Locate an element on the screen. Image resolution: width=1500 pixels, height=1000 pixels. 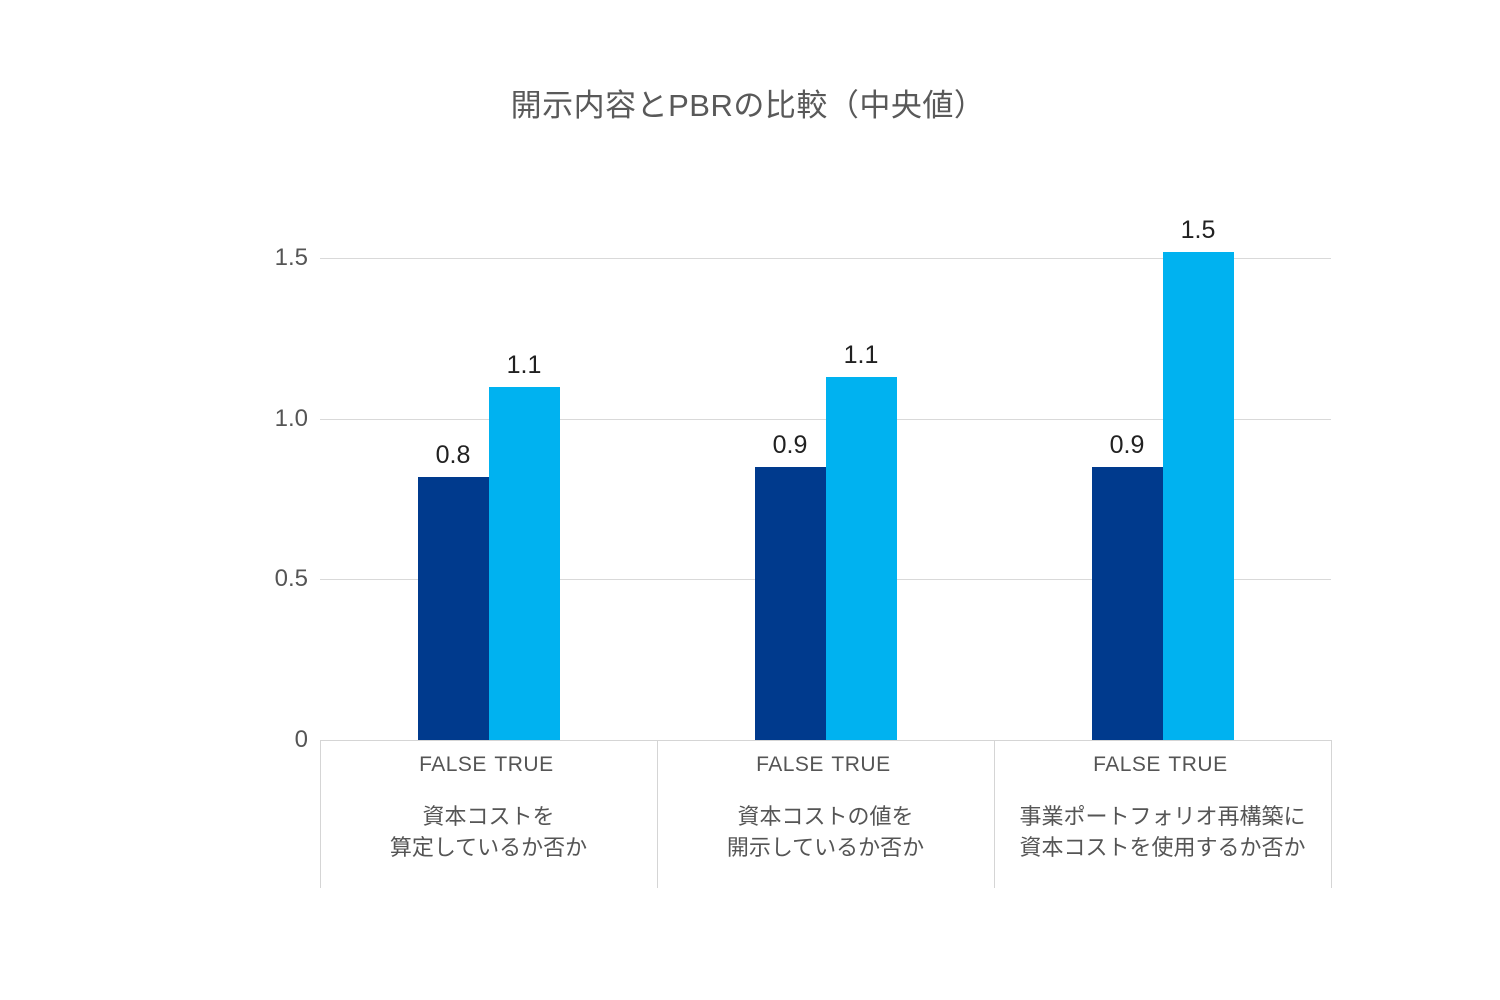
gridline is located at coordinates (825, 258).